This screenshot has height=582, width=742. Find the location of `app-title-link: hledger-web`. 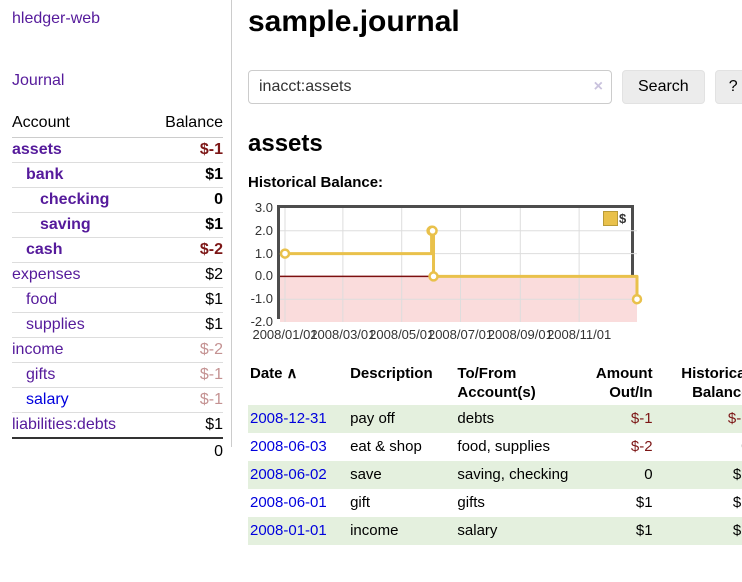

app-title-link: hledger-web is located at coordinates (56, 18).